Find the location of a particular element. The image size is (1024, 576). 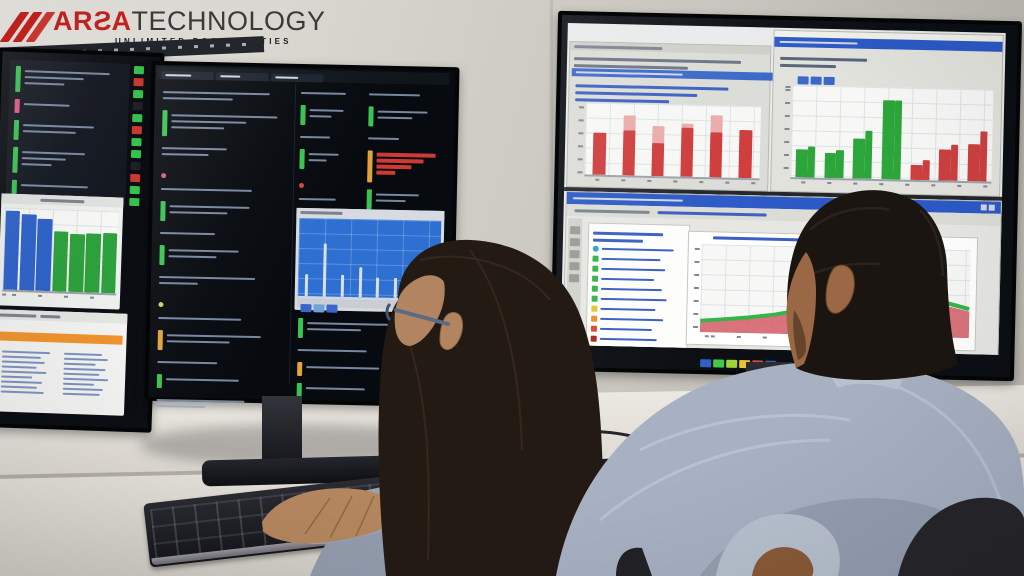

center-monitor-stand is located at coordinates (282, 432).